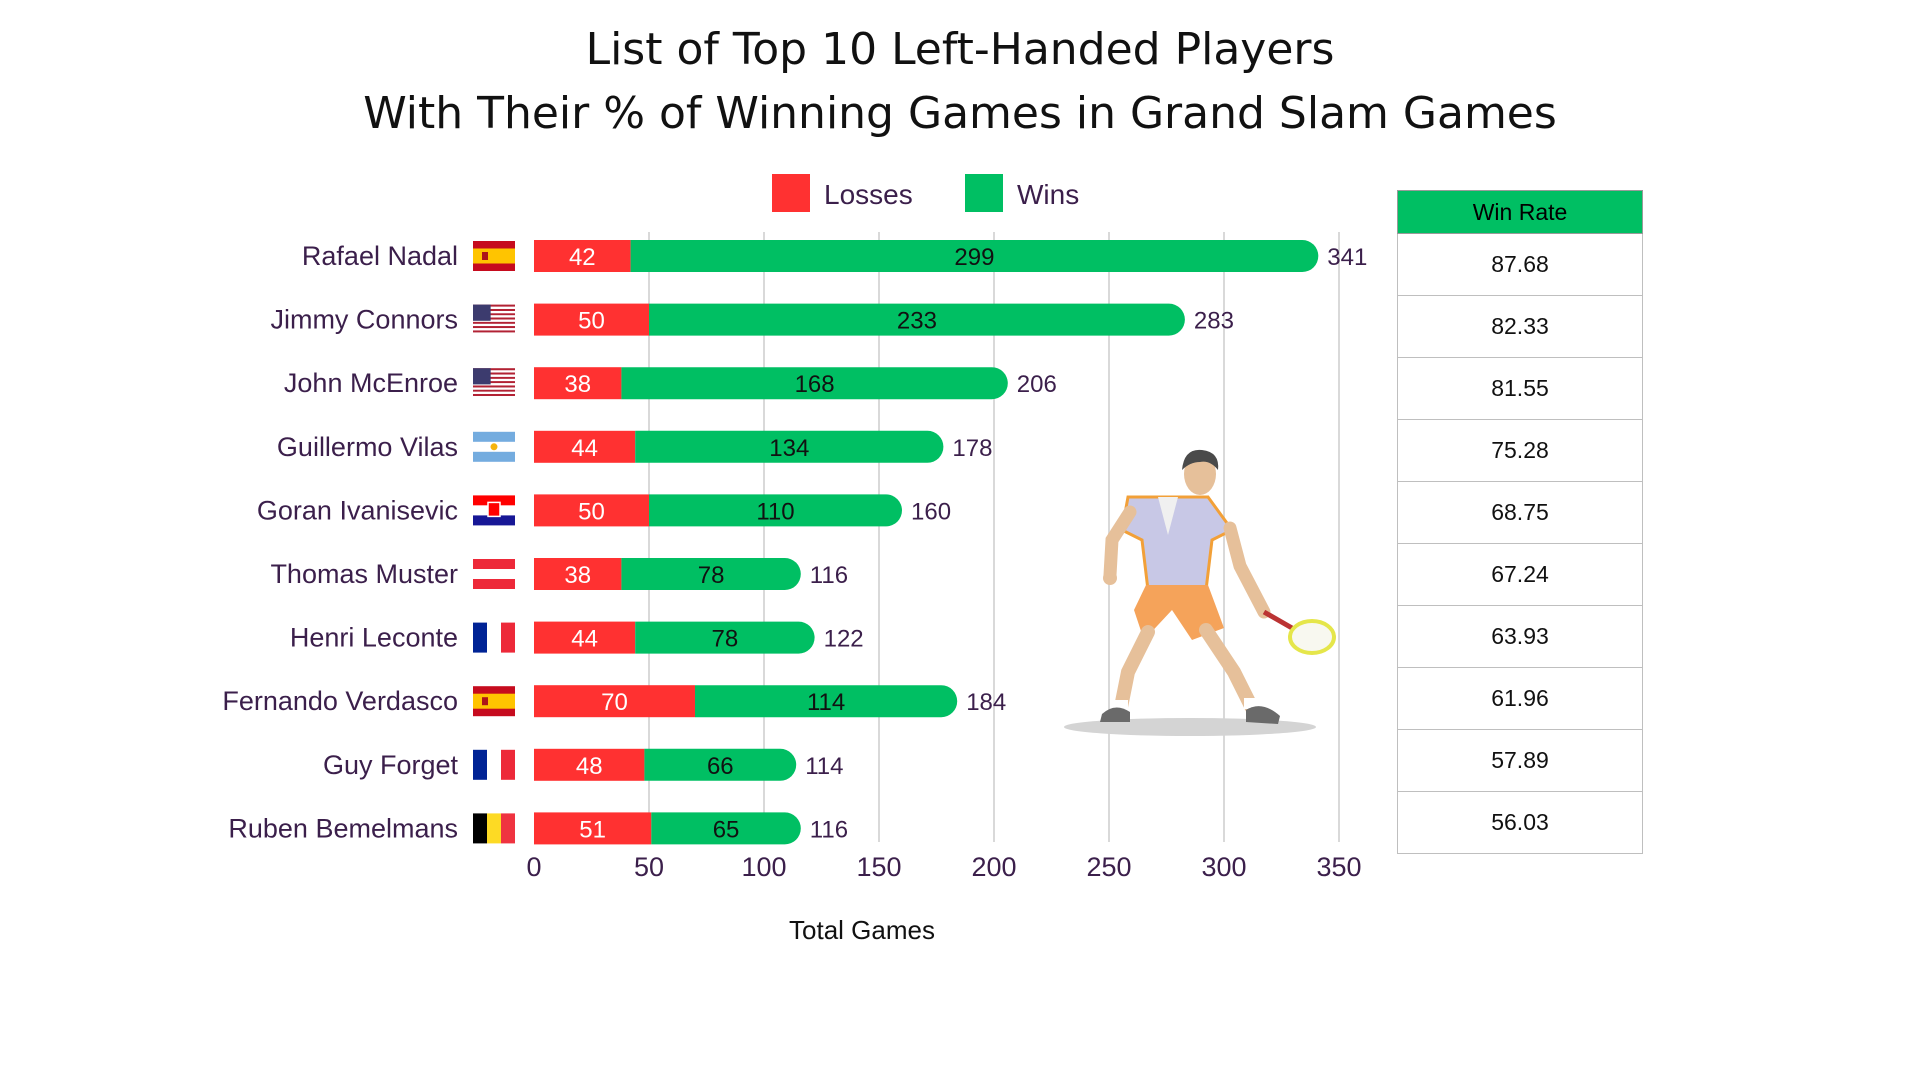 This screenshot has width=1920, height=1080. I want to click on losses-value-label: 70, so click(614, 702).